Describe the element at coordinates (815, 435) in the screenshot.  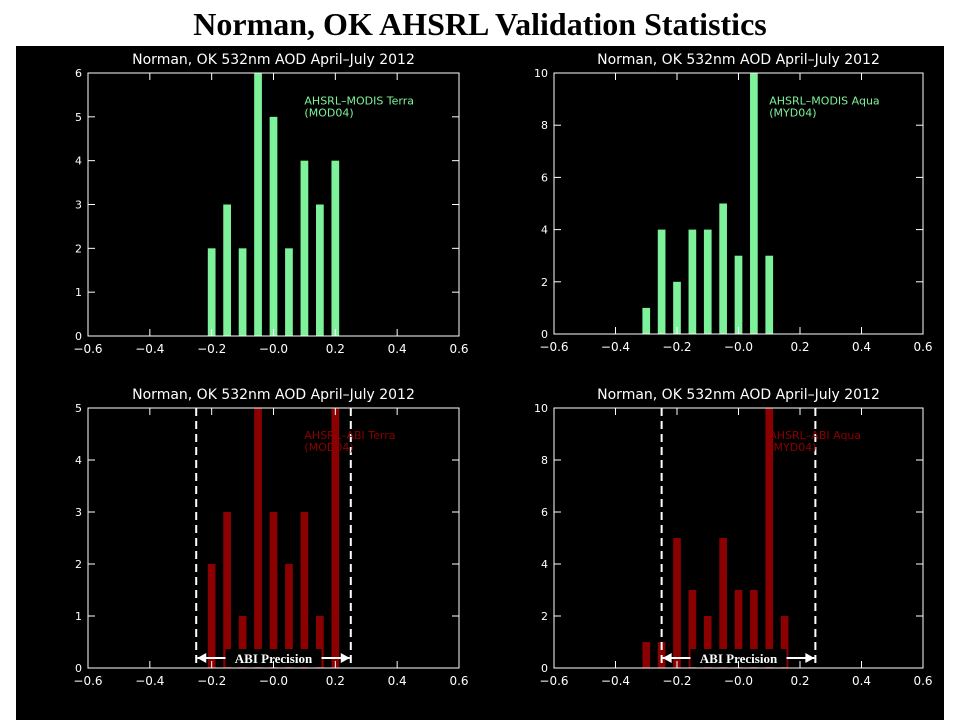
I see `legend-line: AHSRL–ABI Aqua` at that location.